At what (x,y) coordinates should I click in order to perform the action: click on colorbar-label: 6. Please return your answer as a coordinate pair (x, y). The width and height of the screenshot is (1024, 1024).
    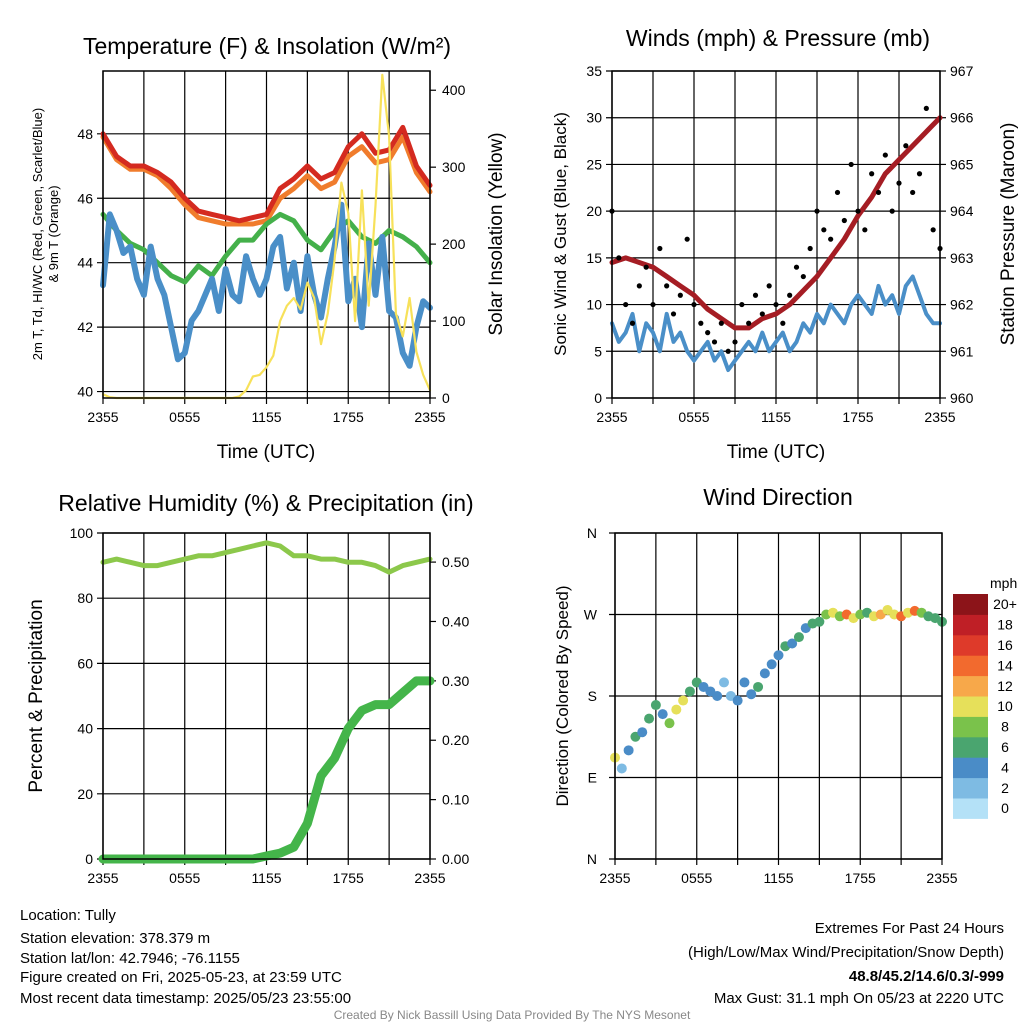
    Looking at the image, I should click on (1005, 747).